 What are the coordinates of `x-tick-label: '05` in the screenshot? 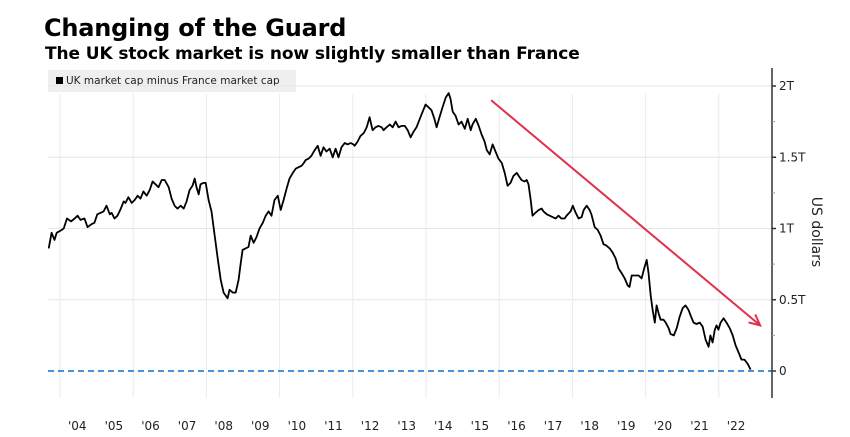 It's located at (114, 426).